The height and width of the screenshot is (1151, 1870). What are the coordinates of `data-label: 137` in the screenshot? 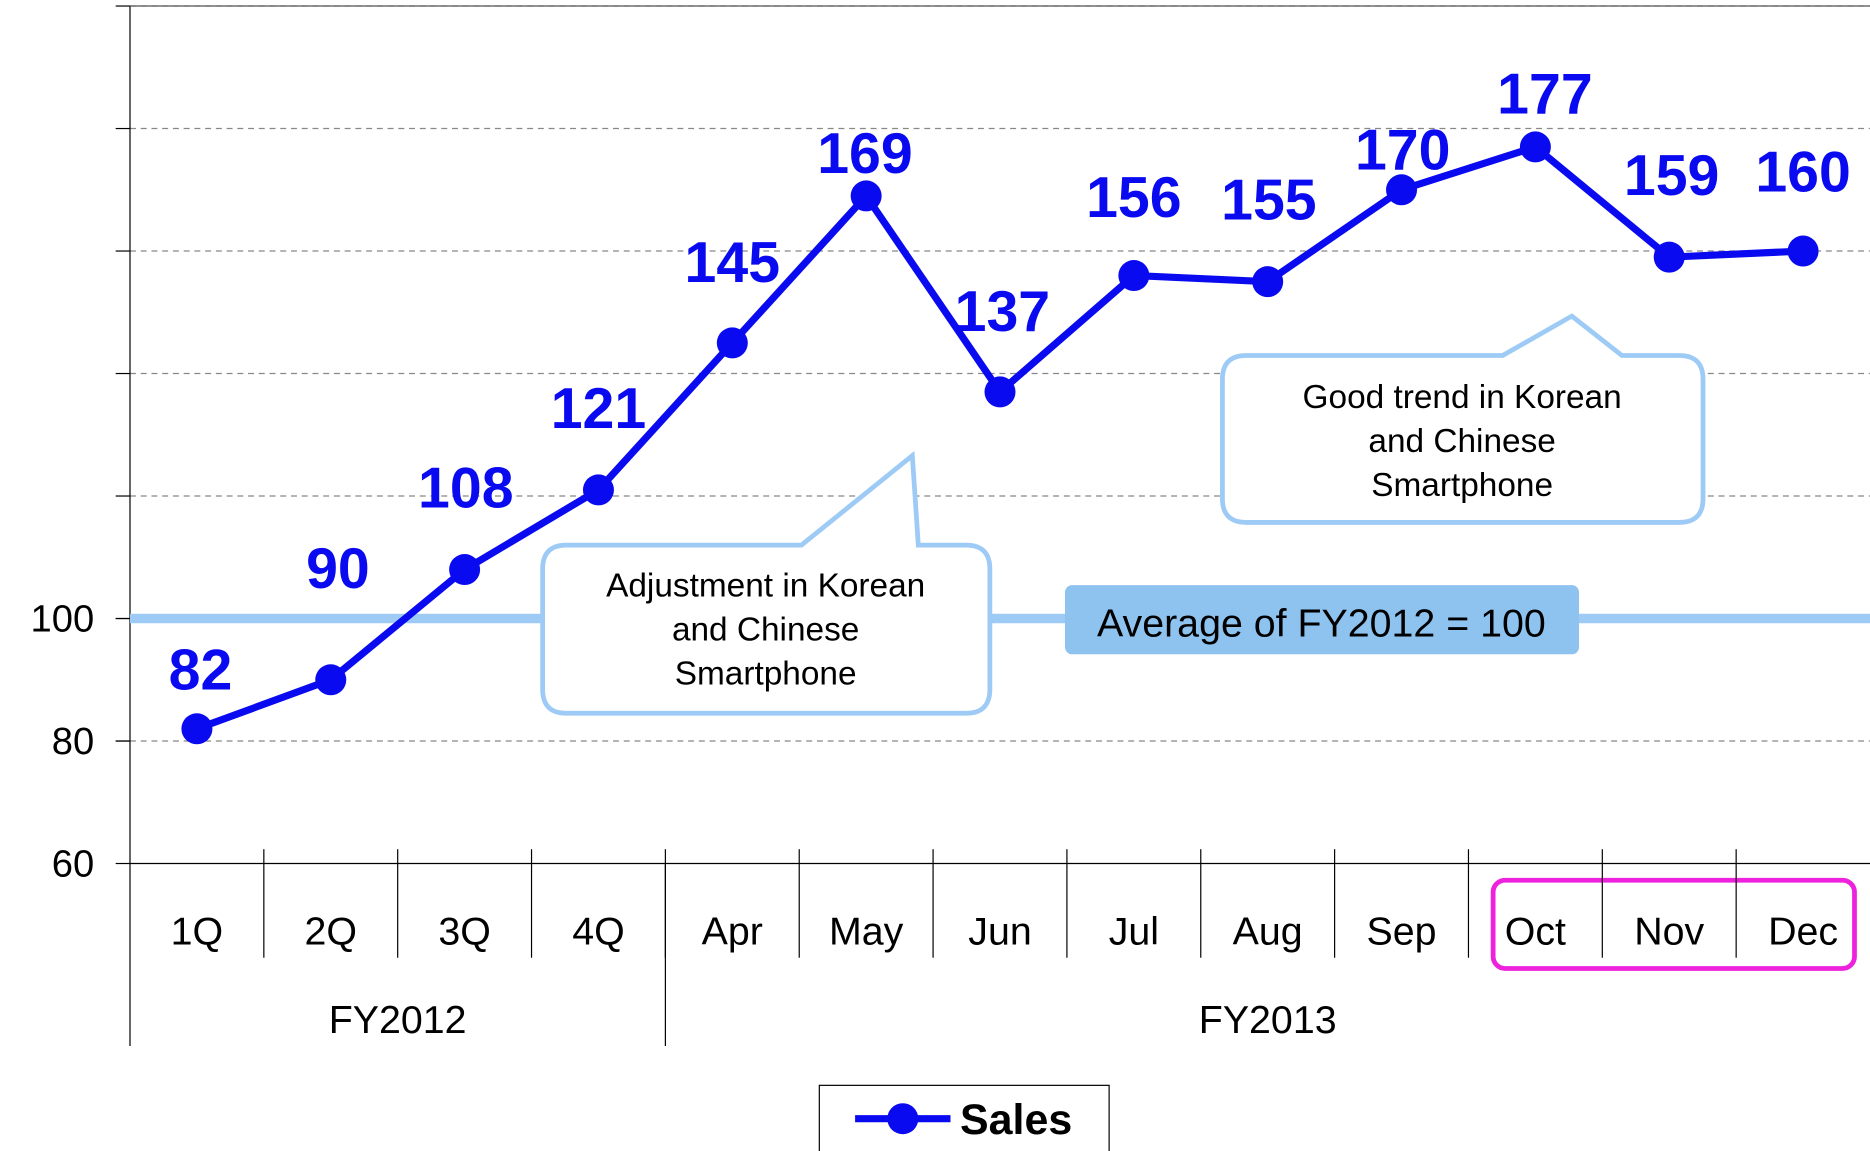 It's located at (1003, 312).